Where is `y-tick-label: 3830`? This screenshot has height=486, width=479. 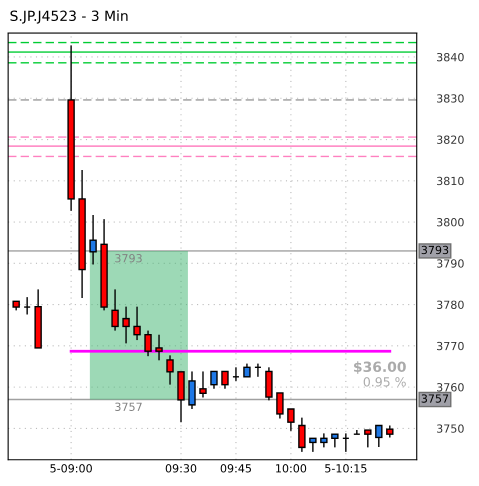
y-tick-label: 3830 is located at coordinates (450, 98).